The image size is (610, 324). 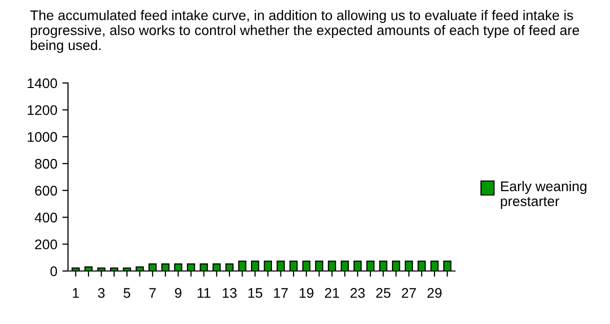 What do you see at coordinates (305, 31) in the screenshot?
I see `chart-title: The accumulated feed intake curve, in addition to allowing us to evaluate if feed intake is progressive, also works to control whether the expected amounts of each type of feed are being used.` at bounding box center [305, 31].